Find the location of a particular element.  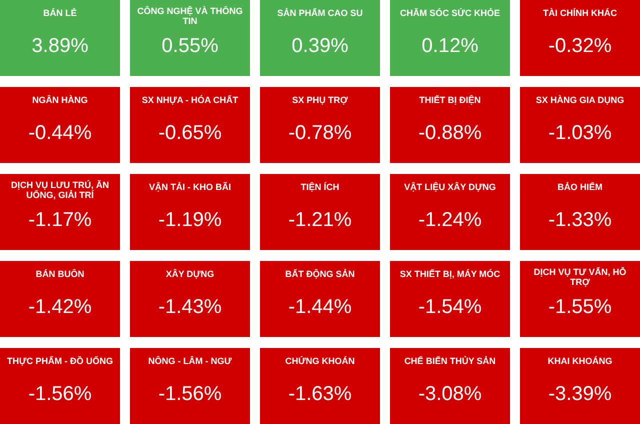

data-label: -1.42% is located at coordinates (60, 307).